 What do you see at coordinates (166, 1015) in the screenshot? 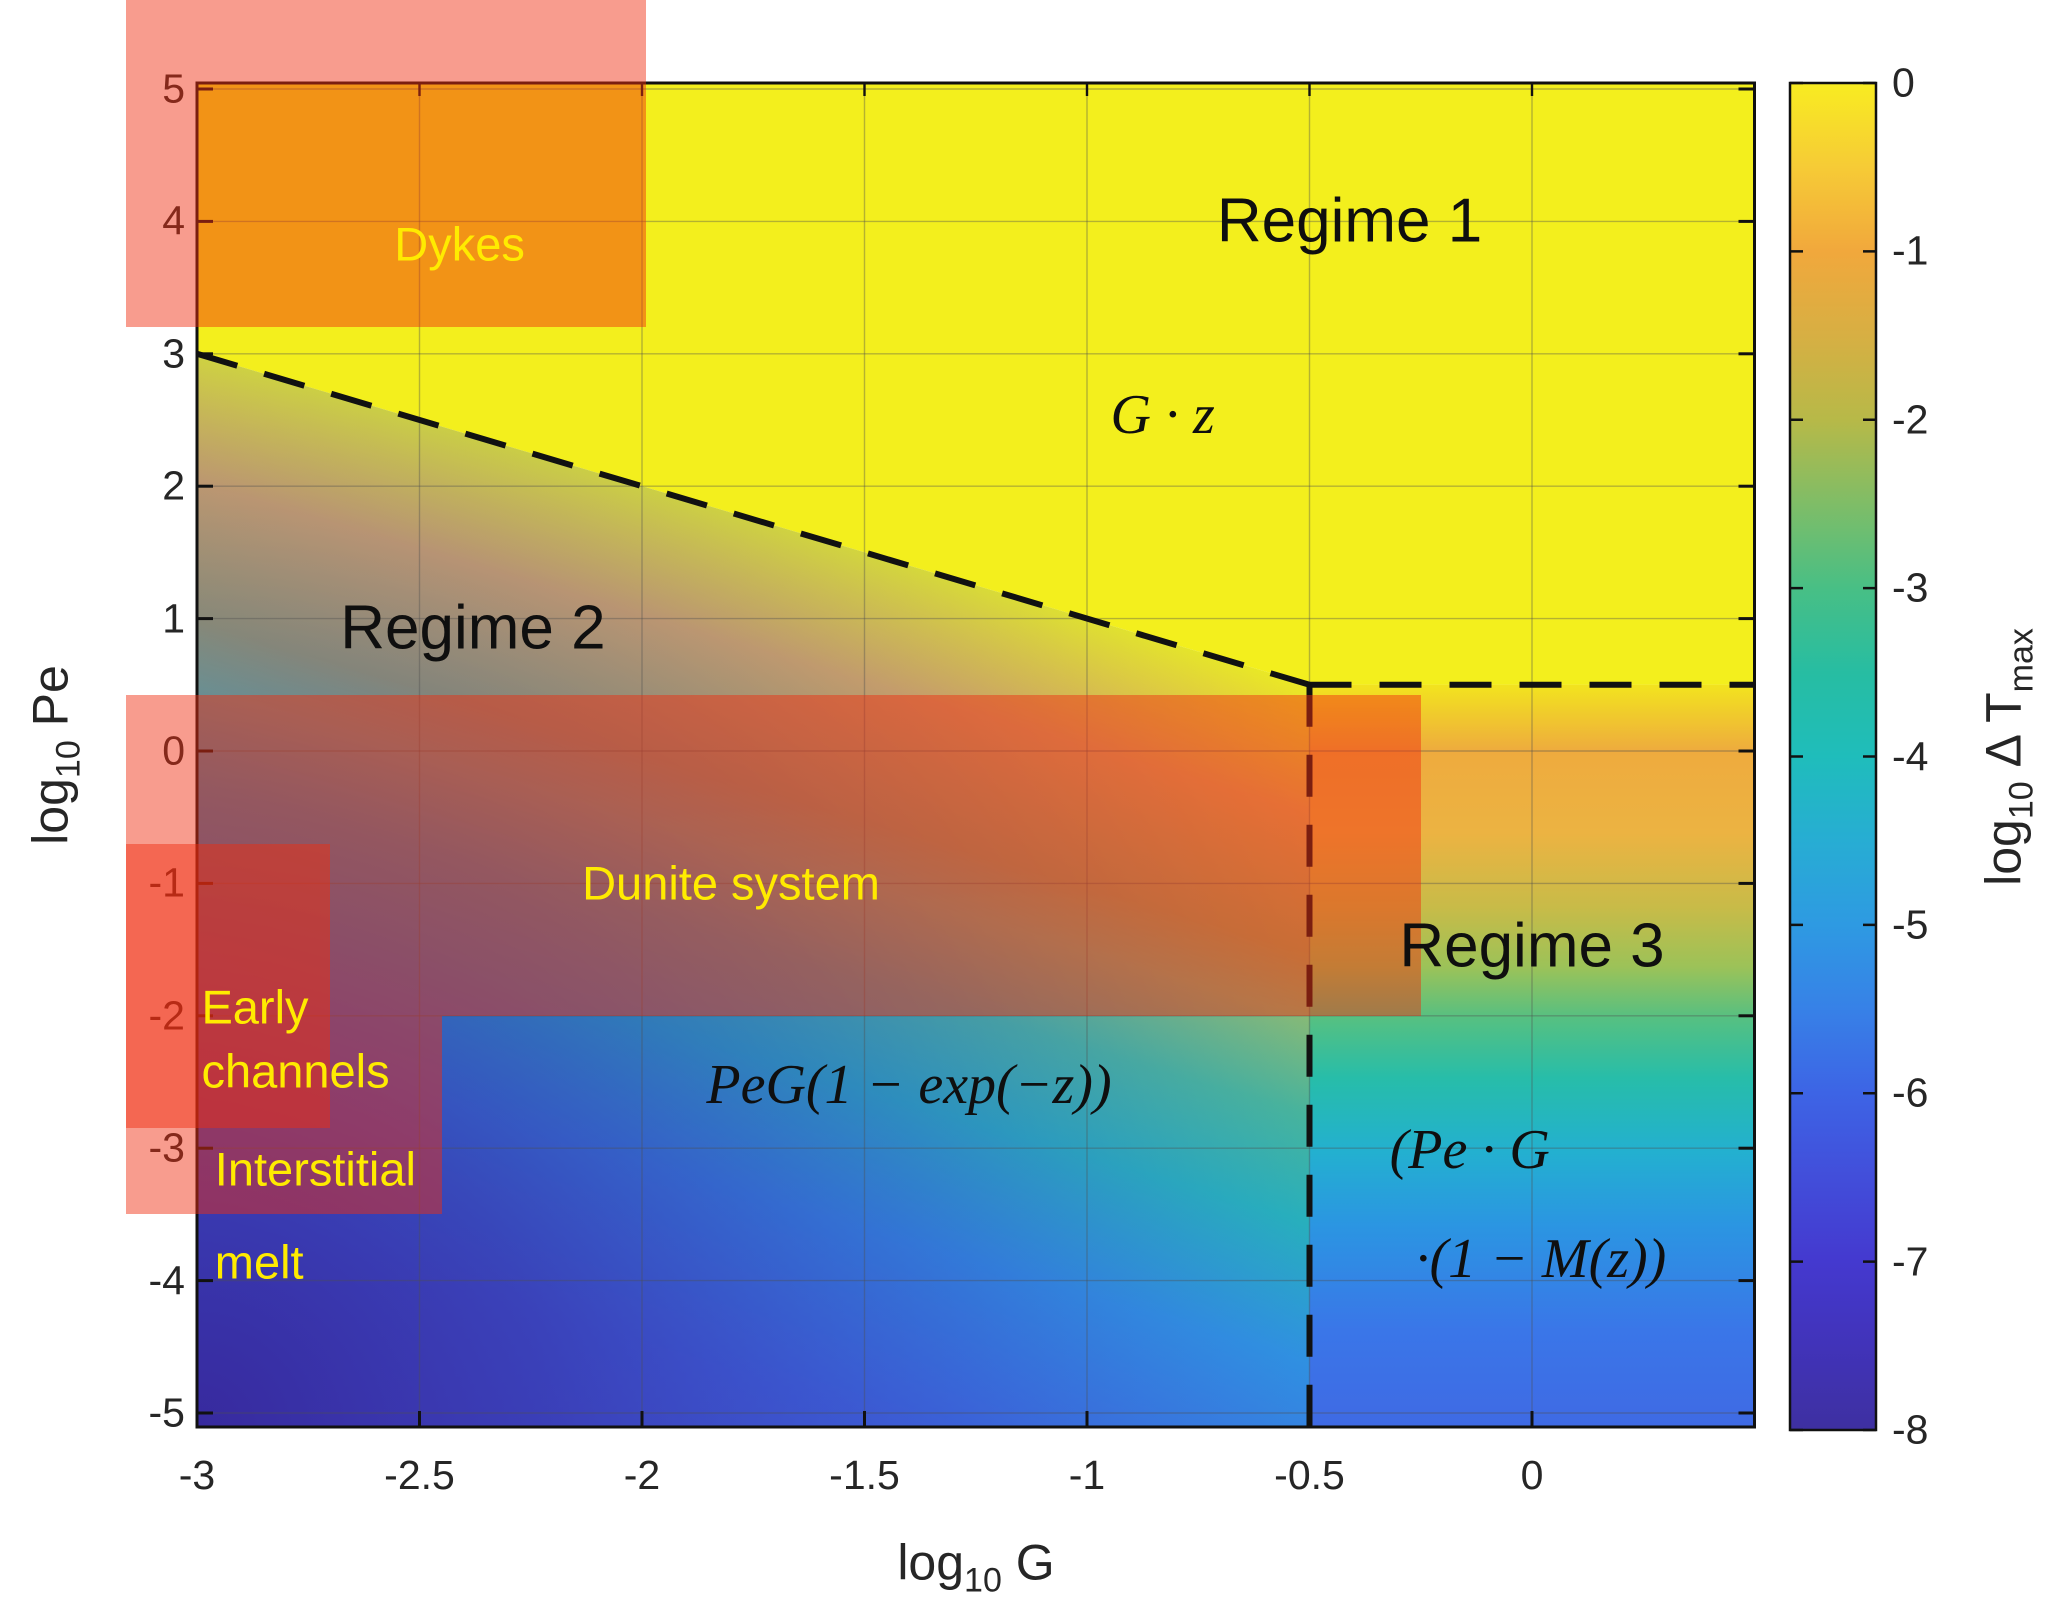
I see `y-tick-label: -2` at bounding box center [166, 1015].